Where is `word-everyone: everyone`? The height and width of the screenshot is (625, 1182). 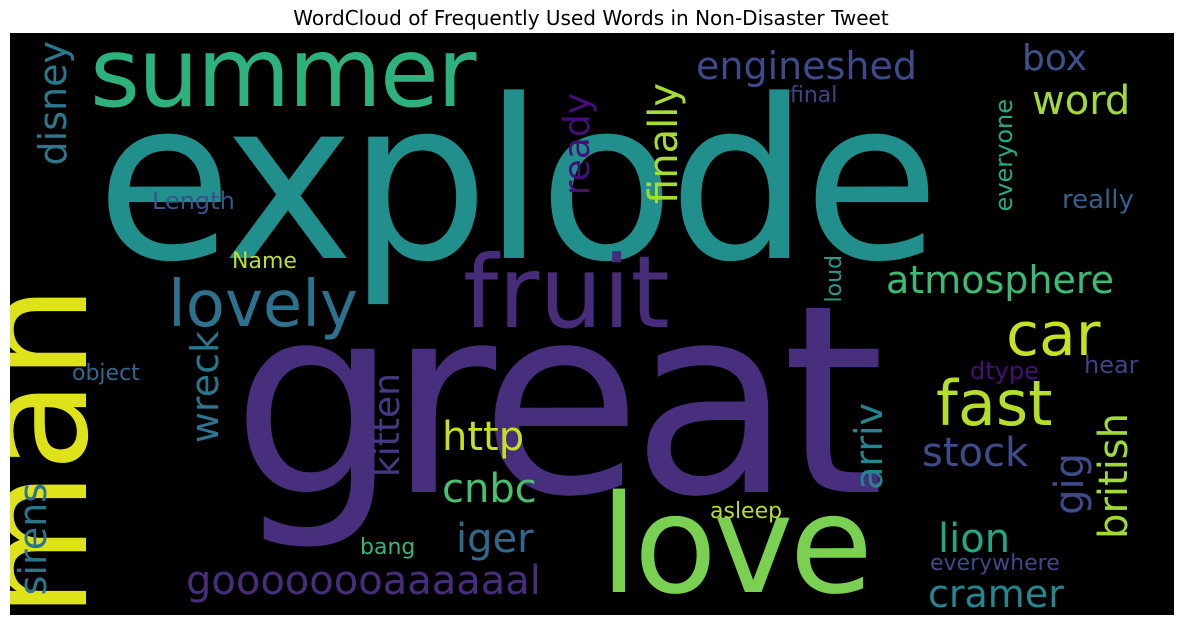
word-everyone: everyone is located at coordinates (1004, 155).